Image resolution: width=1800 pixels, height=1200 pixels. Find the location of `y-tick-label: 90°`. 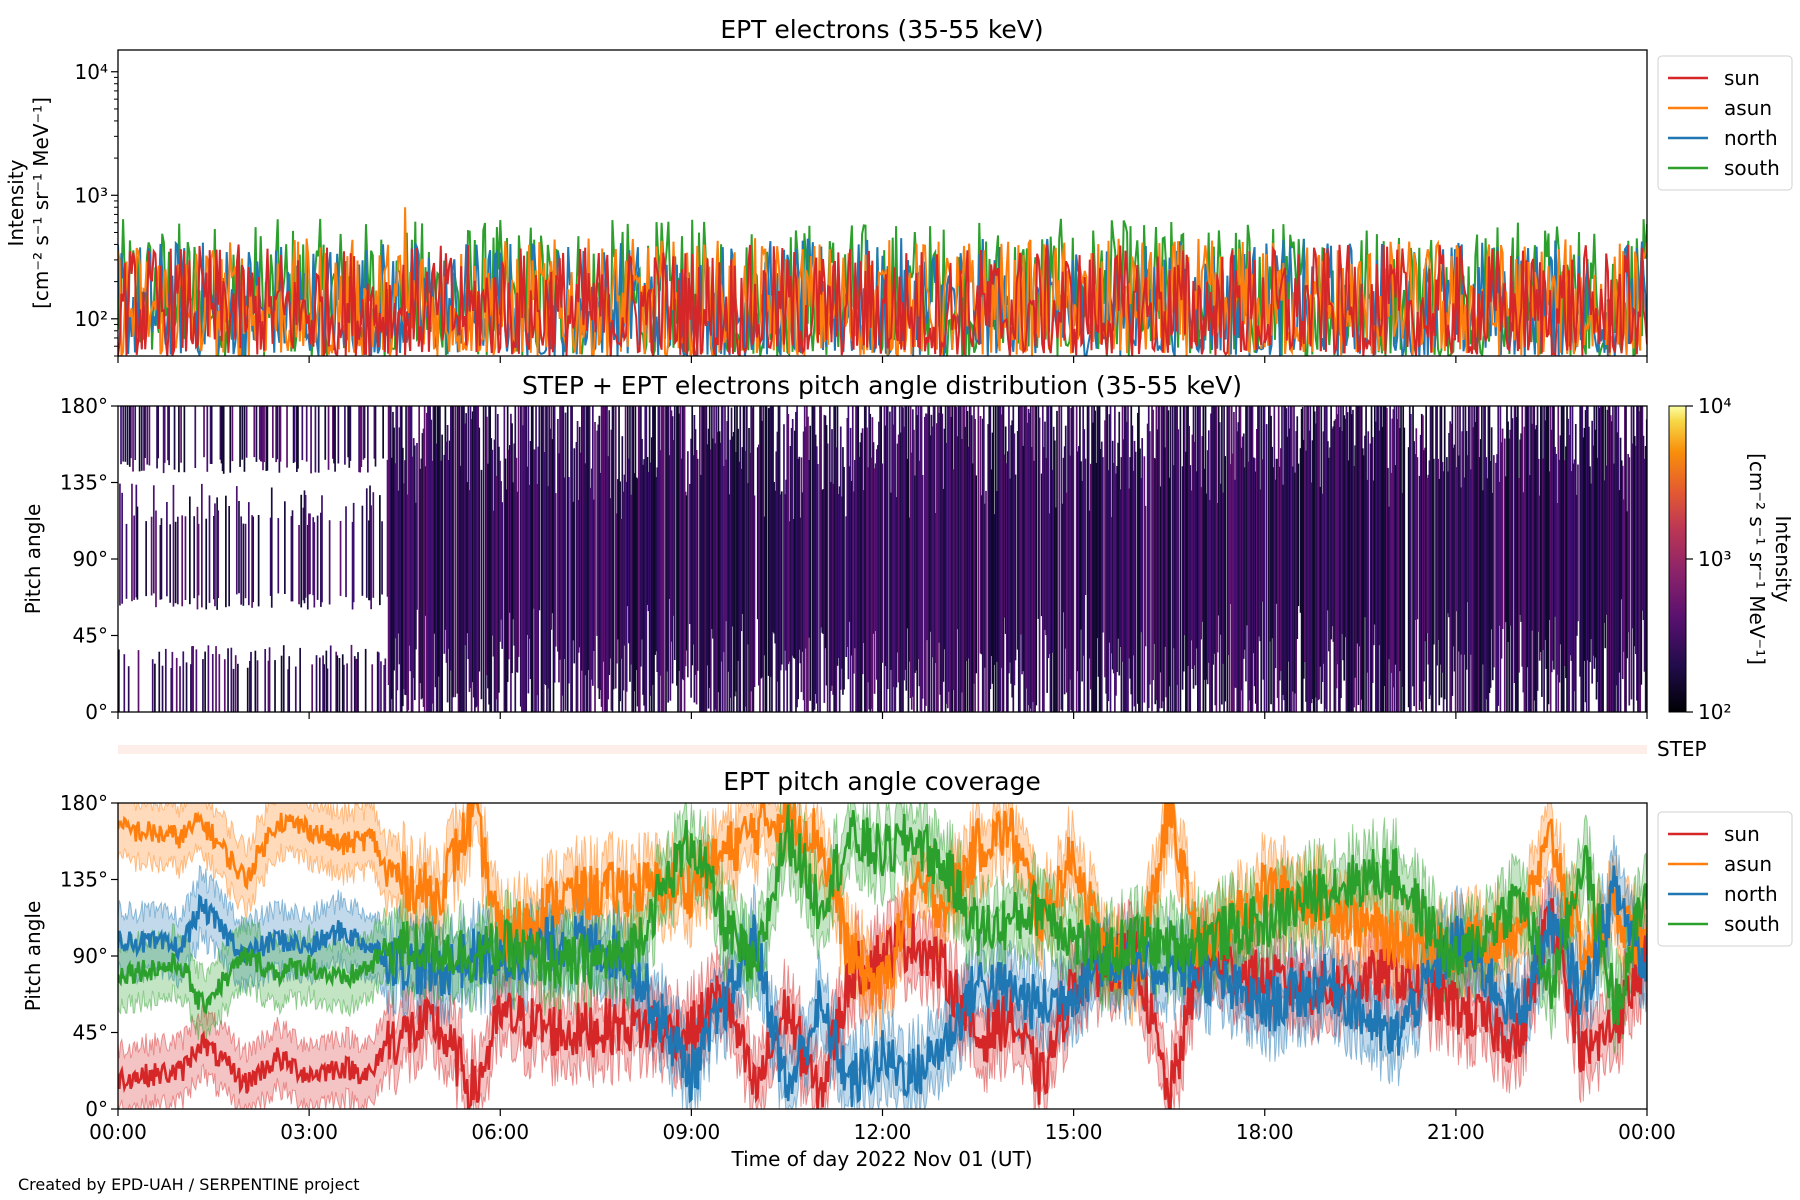

y-tick-label: 90° is located at coordinates (90, 956).